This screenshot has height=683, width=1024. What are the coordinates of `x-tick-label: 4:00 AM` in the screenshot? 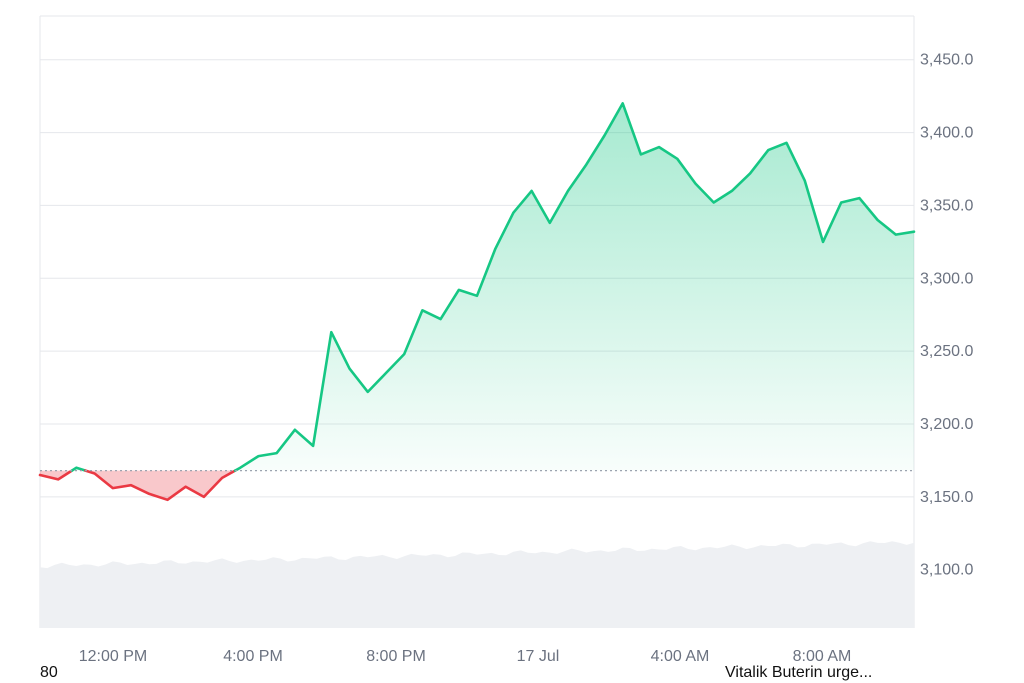 It's located at (680, 656).